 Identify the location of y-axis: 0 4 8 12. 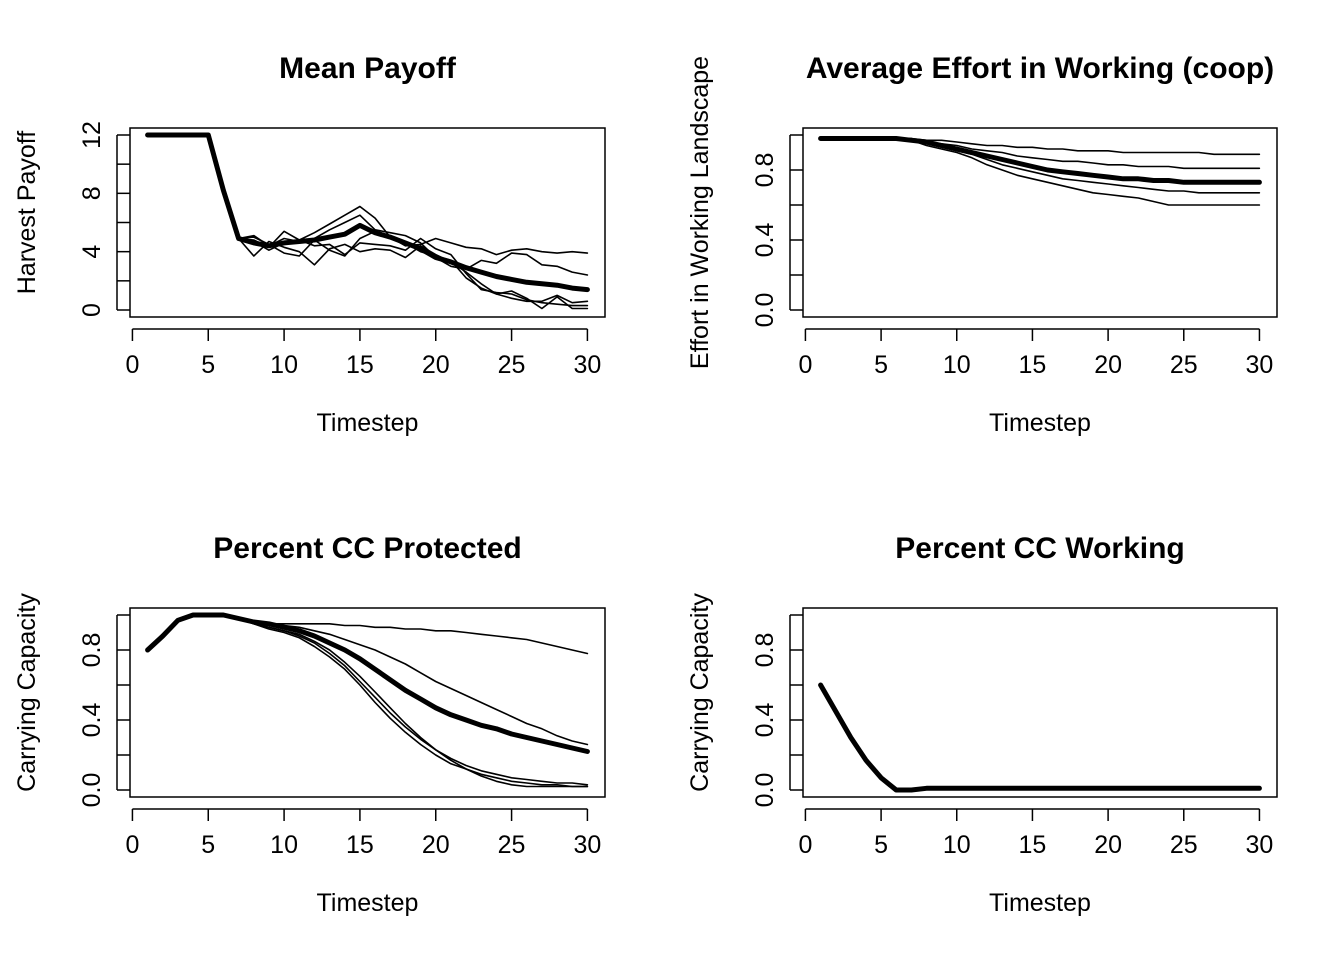
(104, 219).